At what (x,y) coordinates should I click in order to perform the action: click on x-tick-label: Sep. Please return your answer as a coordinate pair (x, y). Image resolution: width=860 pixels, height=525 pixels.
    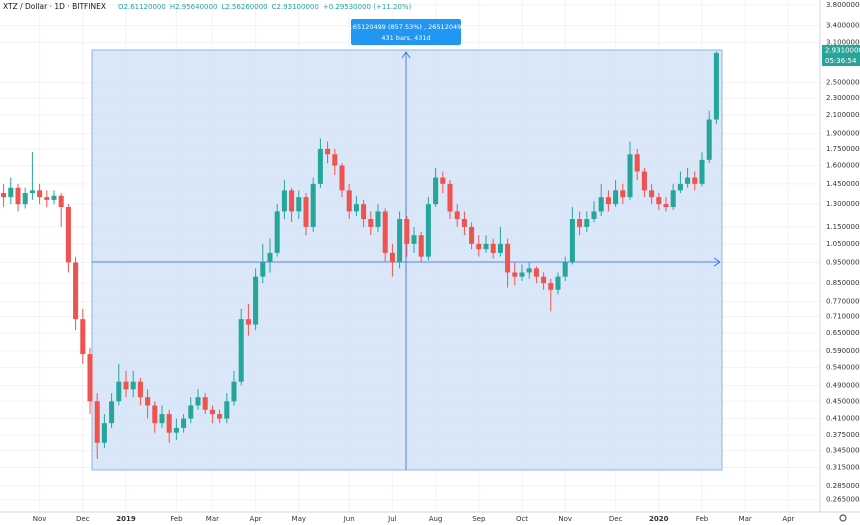
    Looking at the image, I should click on (479, 519).